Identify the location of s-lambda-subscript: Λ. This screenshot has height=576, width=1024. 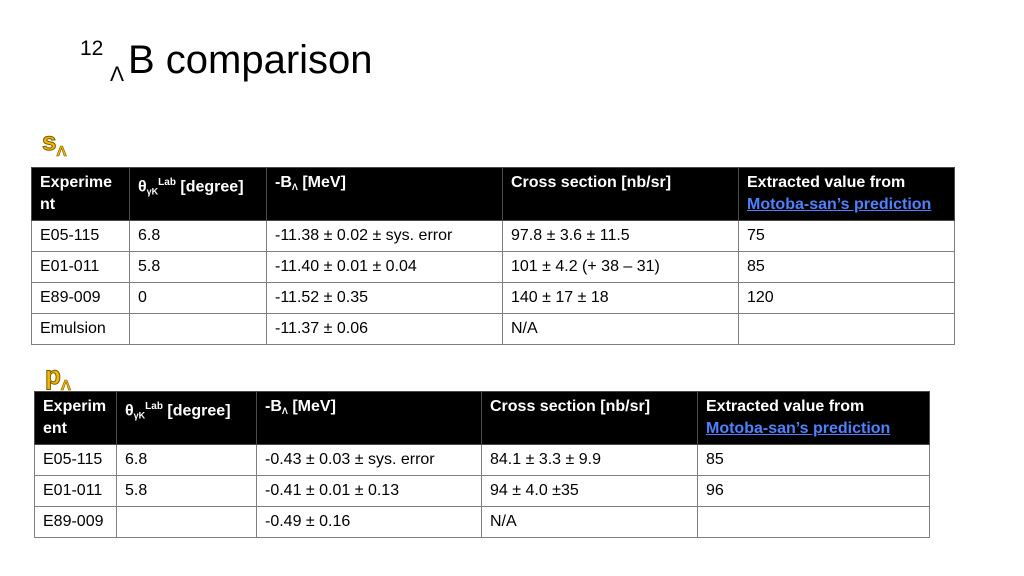
(61, 152).